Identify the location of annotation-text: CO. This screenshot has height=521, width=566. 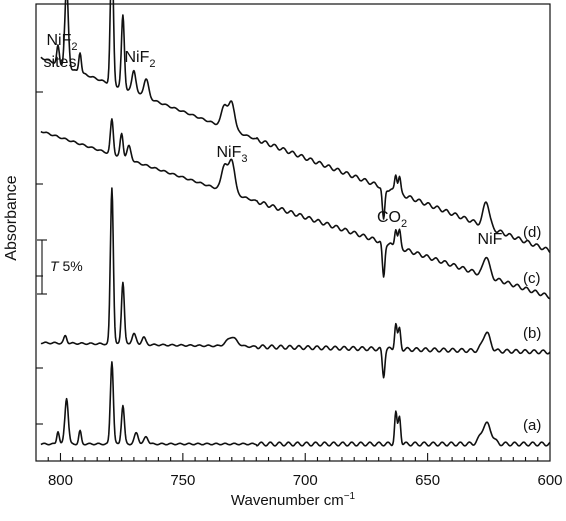
(389, 217).